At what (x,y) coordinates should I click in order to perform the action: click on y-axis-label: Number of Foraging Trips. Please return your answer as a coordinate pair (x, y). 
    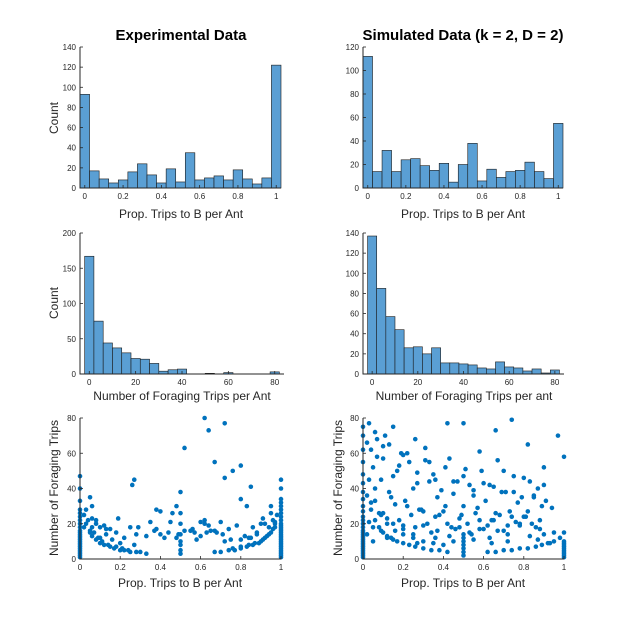
    Looking at the image, I should click on (54, 488).